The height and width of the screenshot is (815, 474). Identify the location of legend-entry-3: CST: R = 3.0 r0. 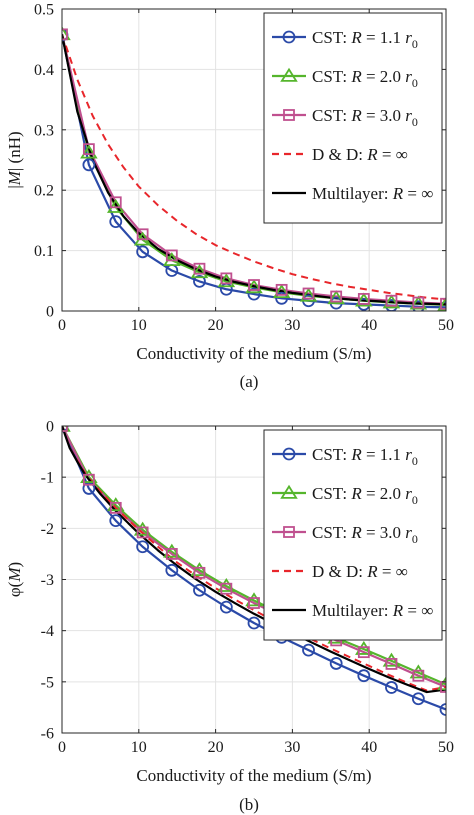
(345, 534).